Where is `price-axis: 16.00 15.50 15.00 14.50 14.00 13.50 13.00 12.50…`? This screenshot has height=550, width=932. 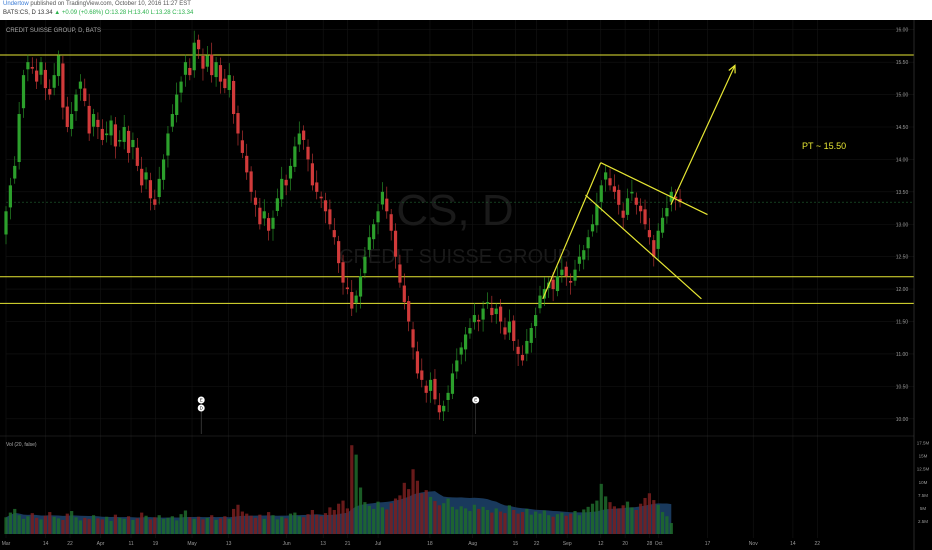 price-axis: 16.00 15.50 15.00 14.50 14.00 13.50 13.00 12.50… is located at coordinates (914, 285).